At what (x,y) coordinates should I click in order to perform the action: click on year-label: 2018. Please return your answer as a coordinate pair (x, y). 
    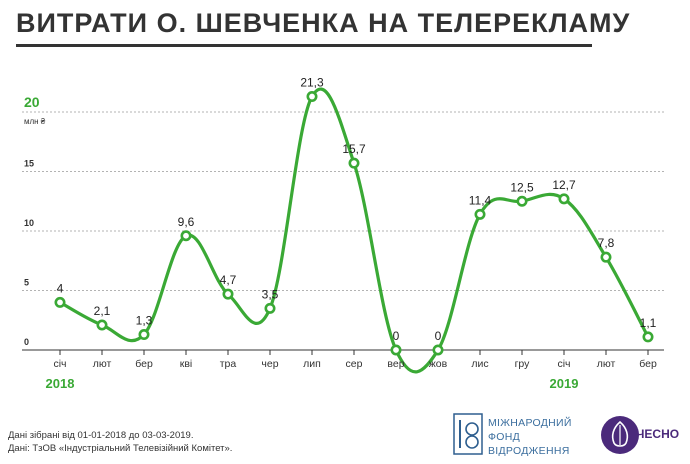
    Looking at the image, I should click on (60, 383).